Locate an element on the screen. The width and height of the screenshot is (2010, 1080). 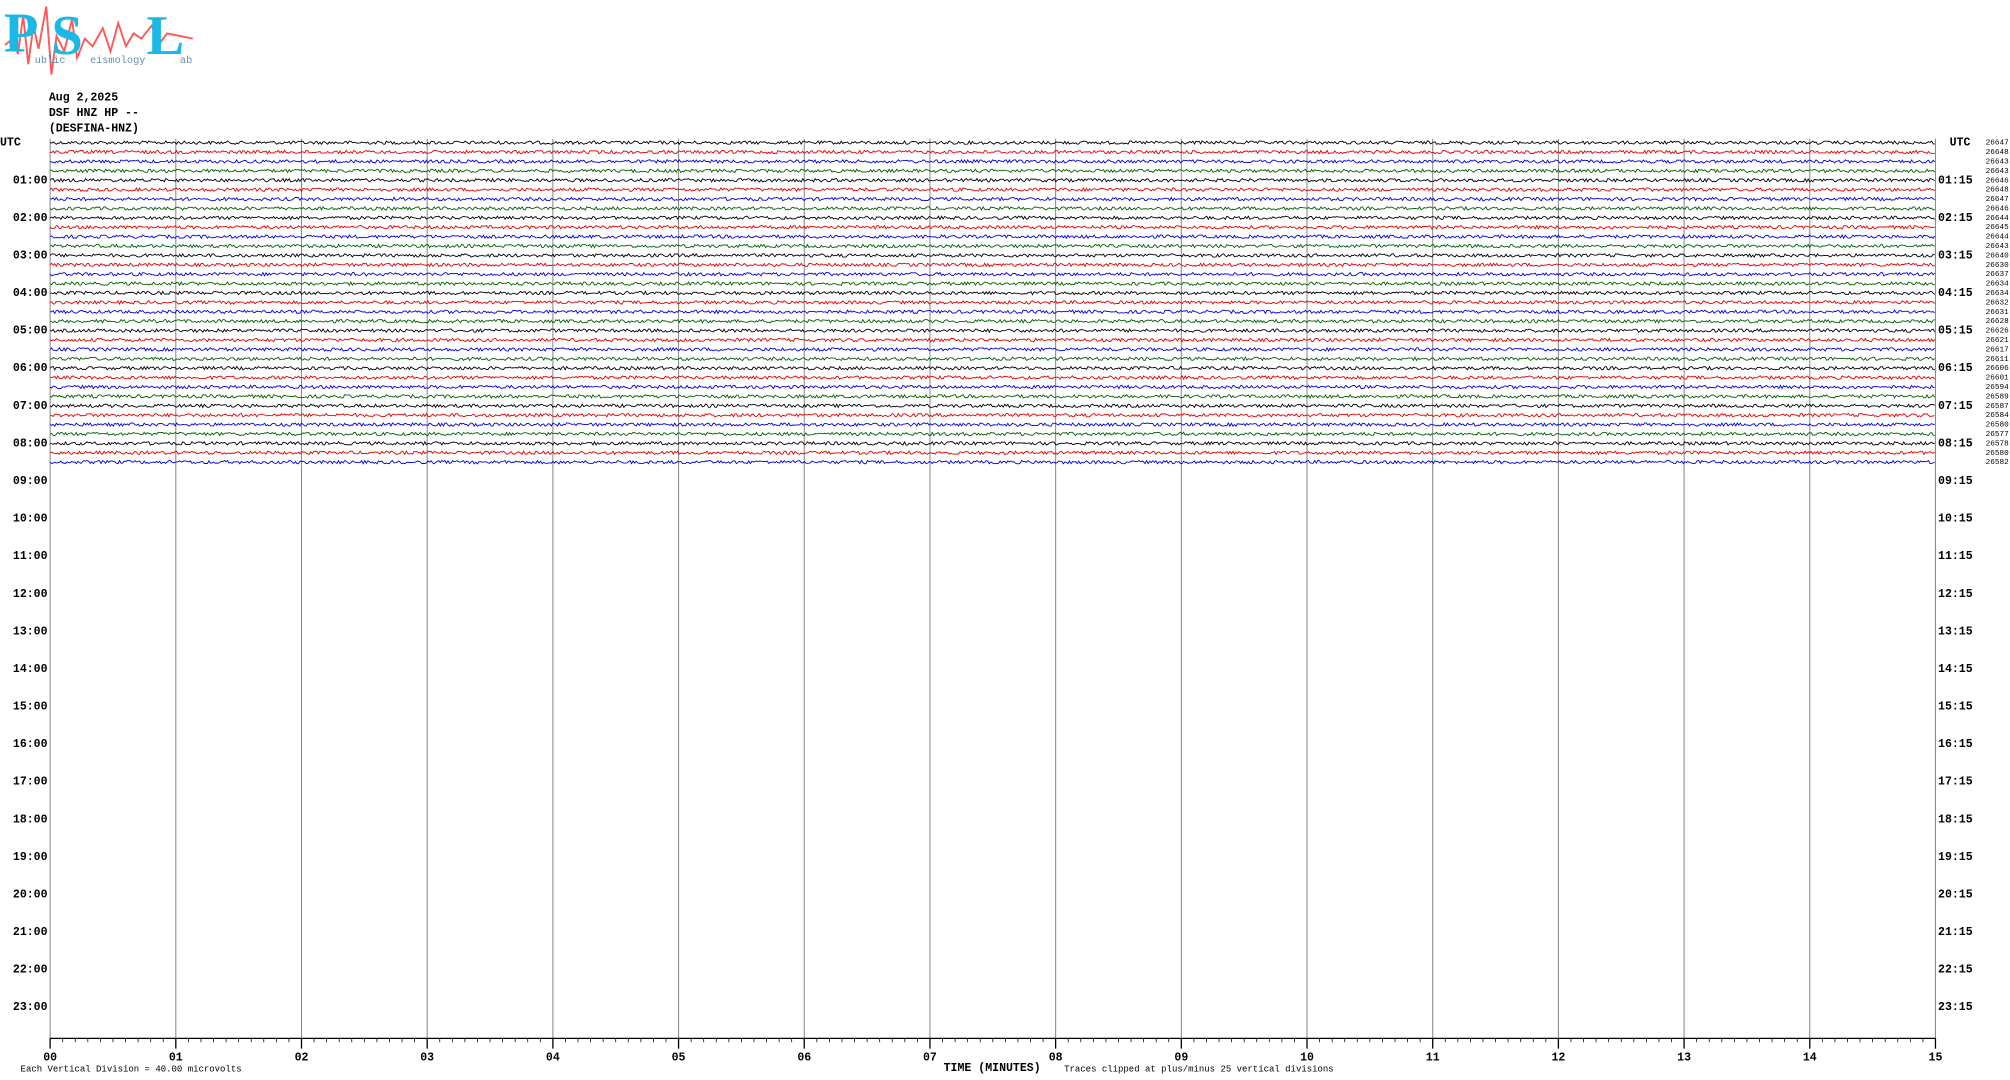
trace-offset-label: 26582 is located at coordinates (1997, 463).